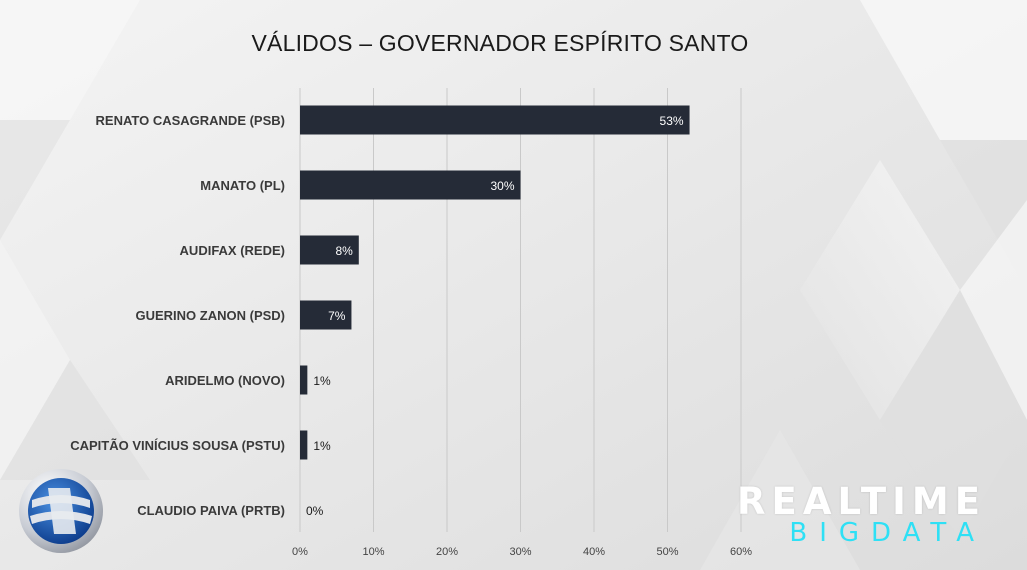 The image size is (1027, 570). Describe the element at coordinates (232, 250) in the screenshot. I see `category-label: AUDIFAX (REDE)` at that location.